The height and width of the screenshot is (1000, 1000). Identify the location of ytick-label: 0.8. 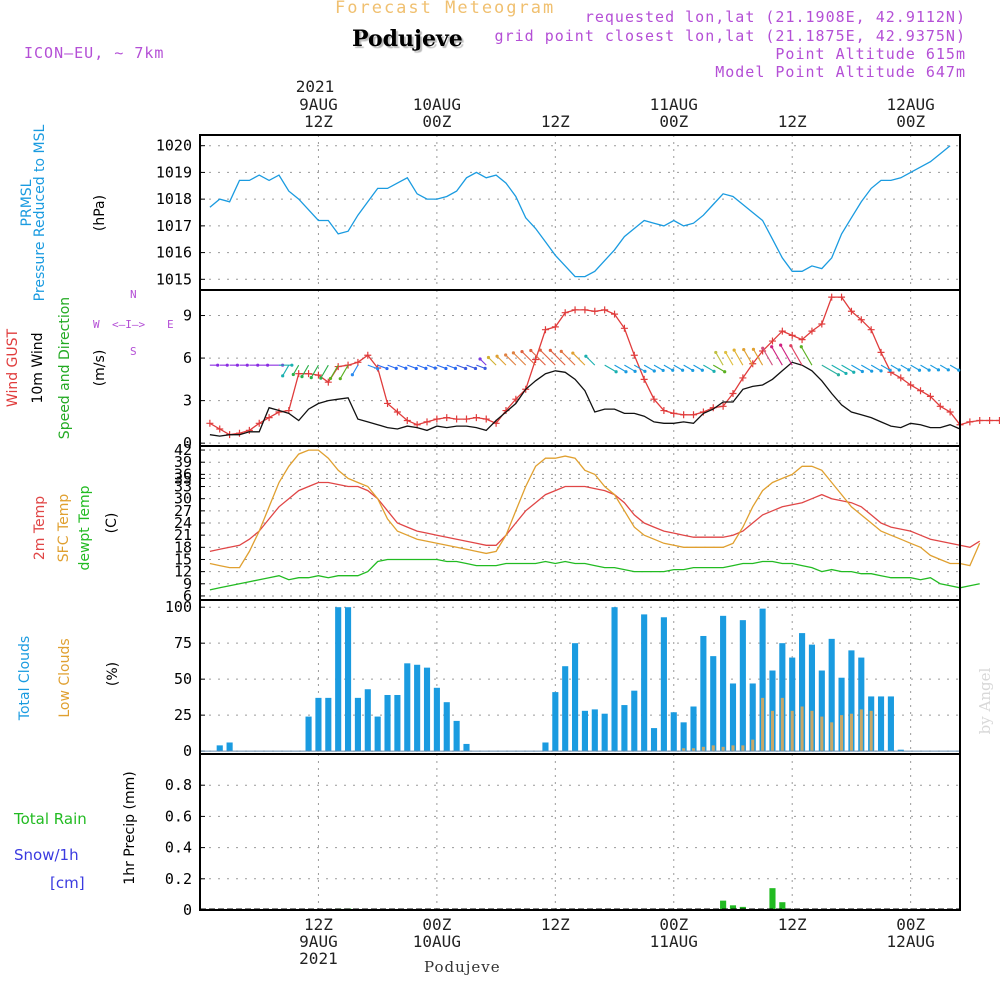
(178, 785).